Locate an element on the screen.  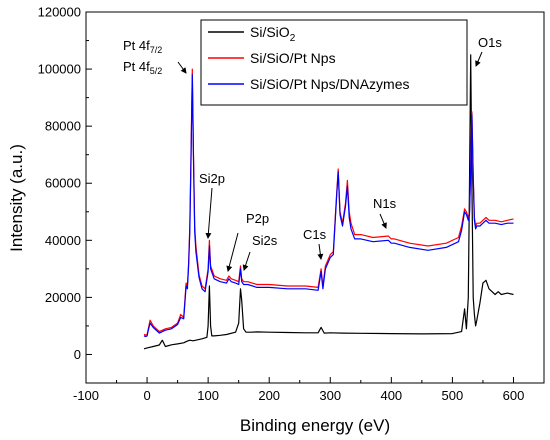
annotation-c1s: C1s is located at coordinates (315, 234).